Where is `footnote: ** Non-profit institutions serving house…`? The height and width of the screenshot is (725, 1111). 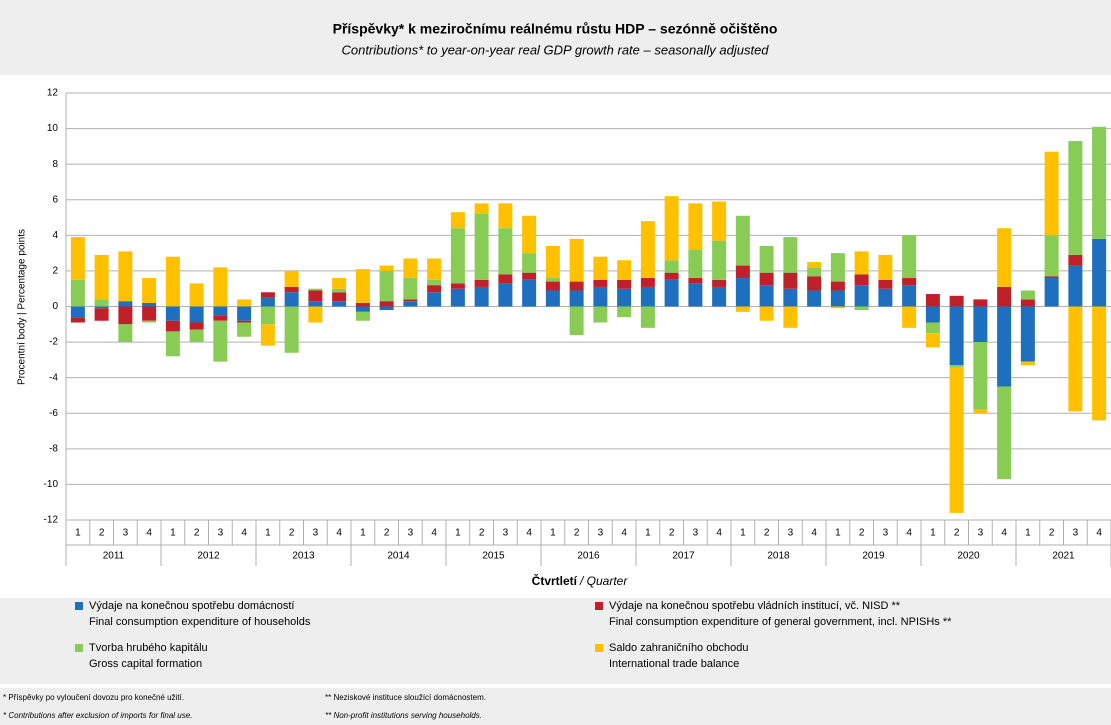
footnote: ** Non-profit institutions serving house… is located at coordinates (403, 715).